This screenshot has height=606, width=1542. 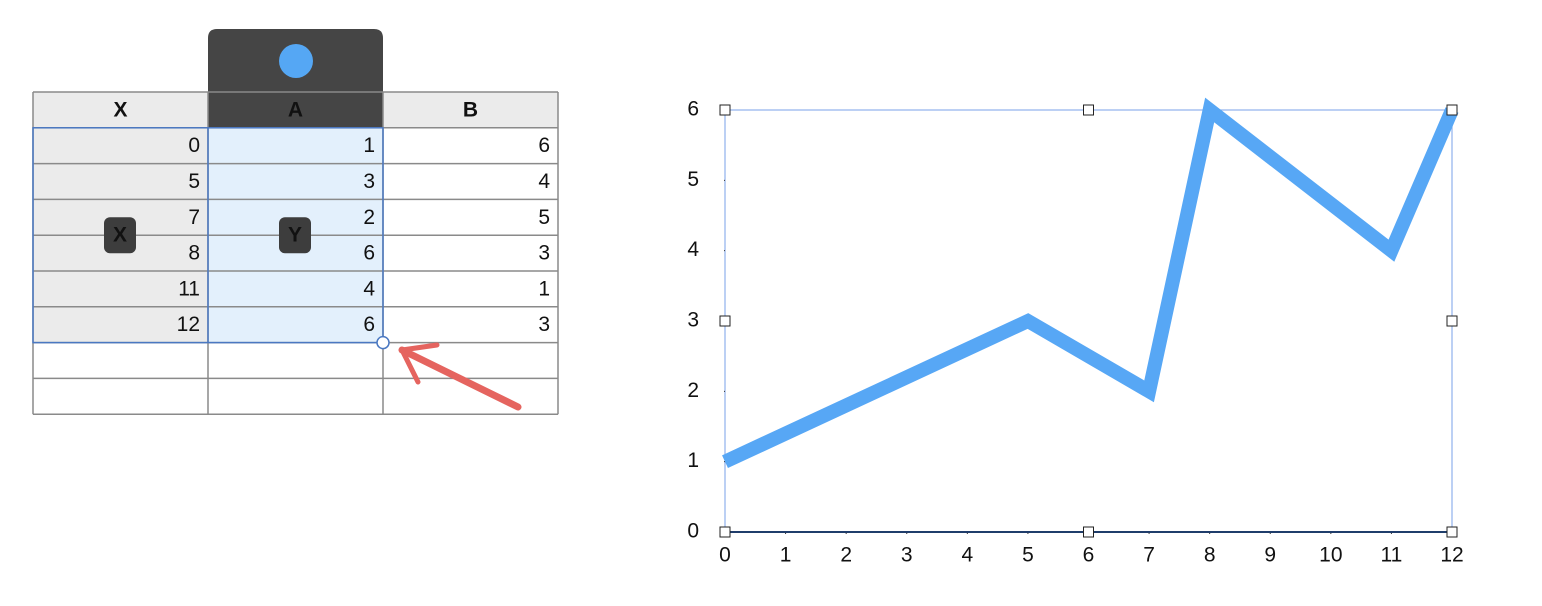 What do you see at coordinates (383, 342) in the screenshot?
I see `fill-handle` at bounding box center [383, 342].